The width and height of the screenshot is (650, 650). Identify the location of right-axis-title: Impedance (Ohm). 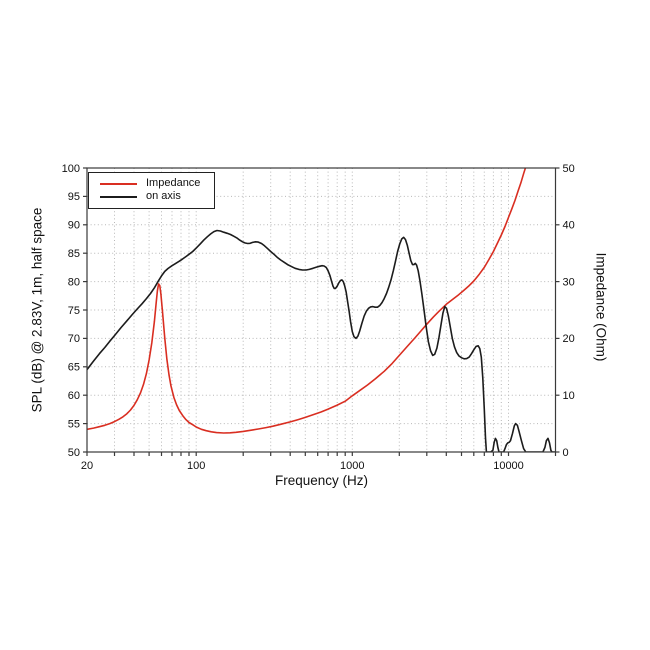
(601, 307).